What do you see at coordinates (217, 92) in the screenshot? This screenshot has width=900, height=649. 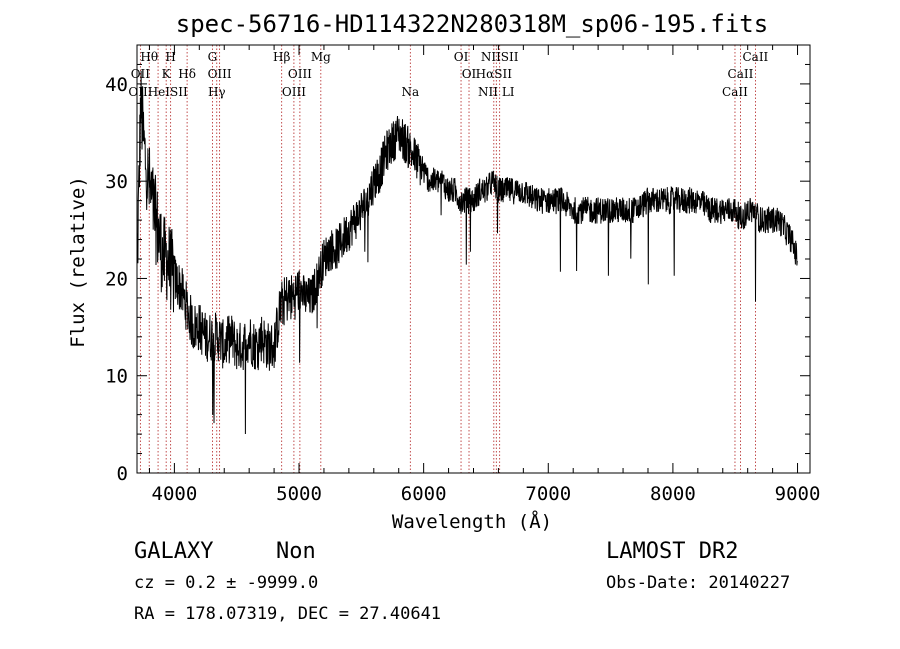 I see `spectral-line-label: Hγ` at bounding box center [217, 92].